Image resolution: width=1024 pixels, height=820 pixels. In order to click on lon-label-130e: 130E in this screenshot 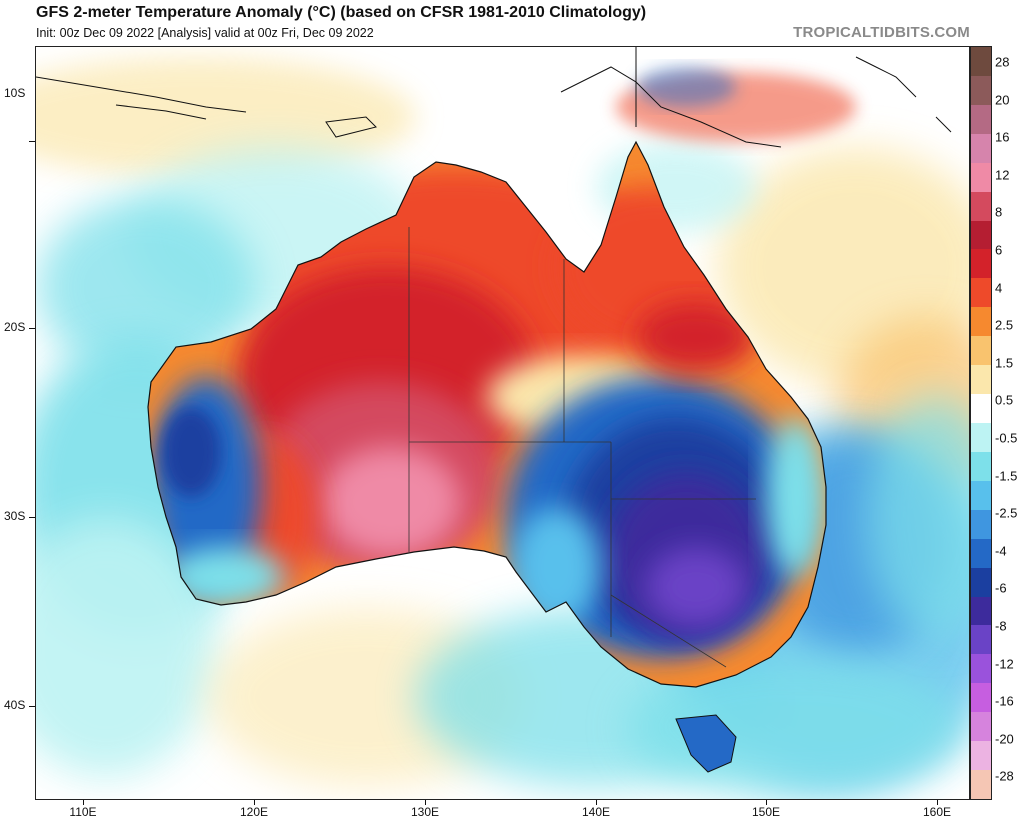, I will do `click(425, 812)`.